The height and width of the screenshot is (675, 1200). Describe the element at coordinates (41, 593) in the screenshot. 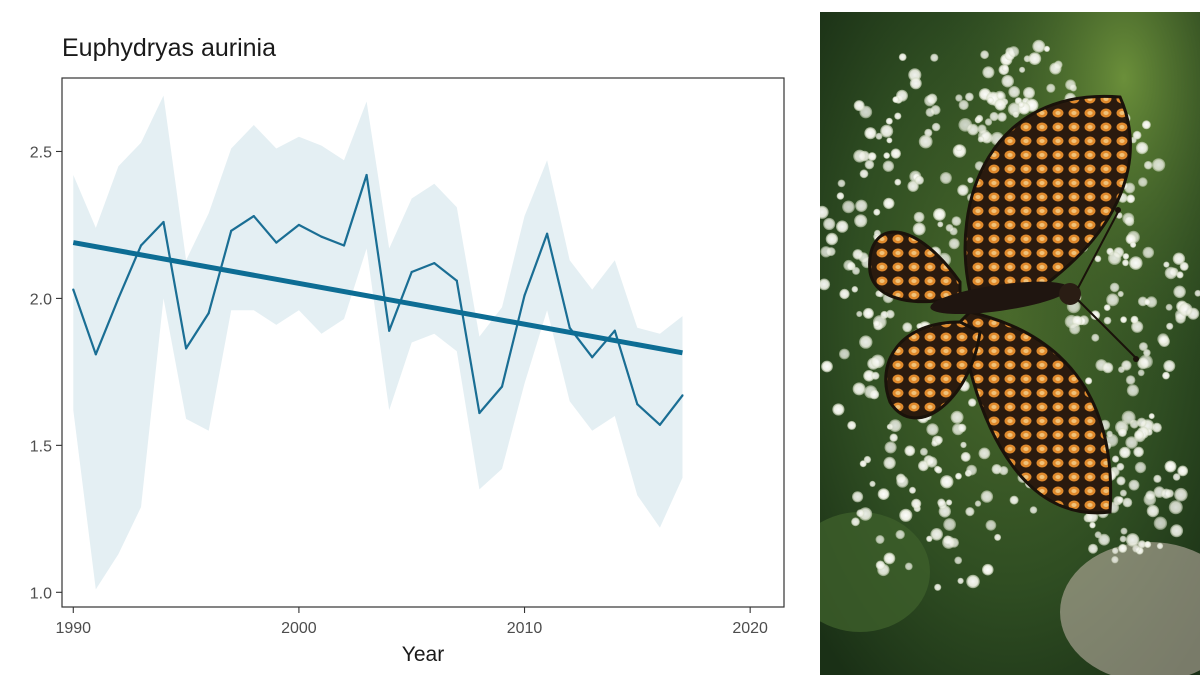

I see `y-tick-label: 1.0` at that location.